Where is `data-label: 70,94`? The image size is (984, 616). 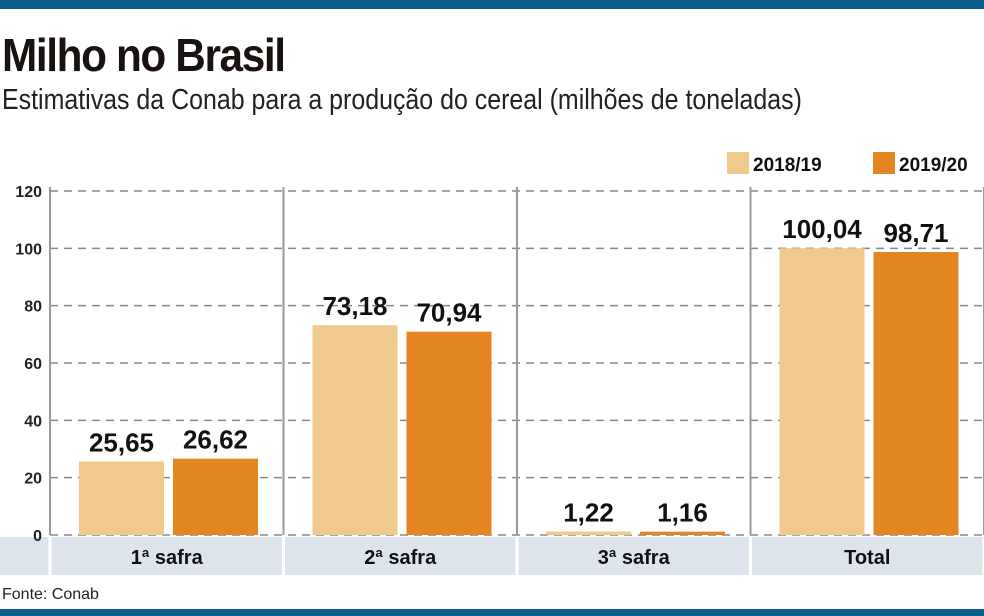
data-label: 70,94 is located at coordinates (449, 313).